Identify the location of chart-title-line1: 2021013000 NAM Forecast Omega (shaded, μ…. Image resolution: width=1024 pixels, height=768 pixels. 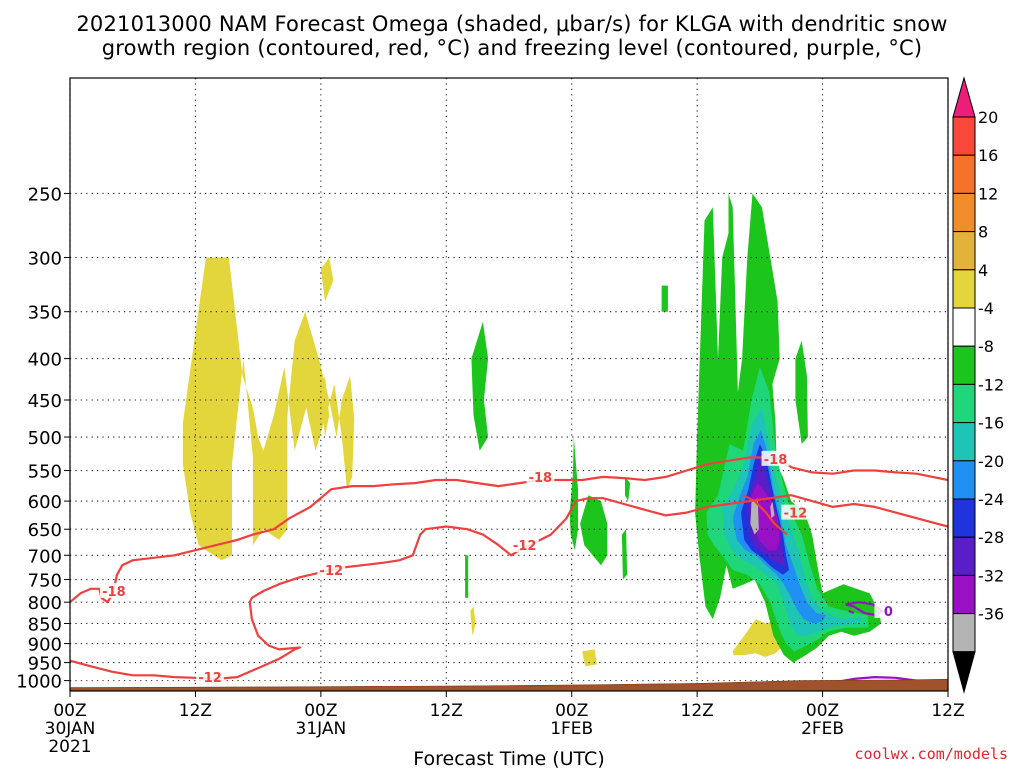
(512, 24).